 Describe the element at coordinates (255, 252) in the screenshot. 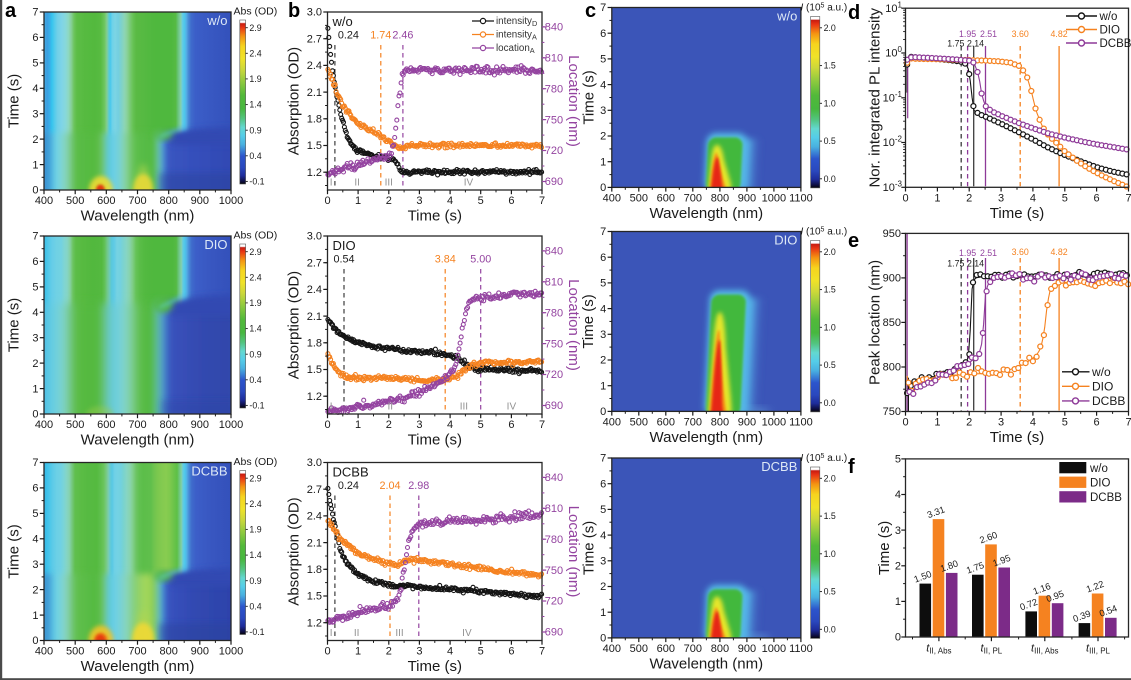

I see `svg-text: 2.9` at that location.